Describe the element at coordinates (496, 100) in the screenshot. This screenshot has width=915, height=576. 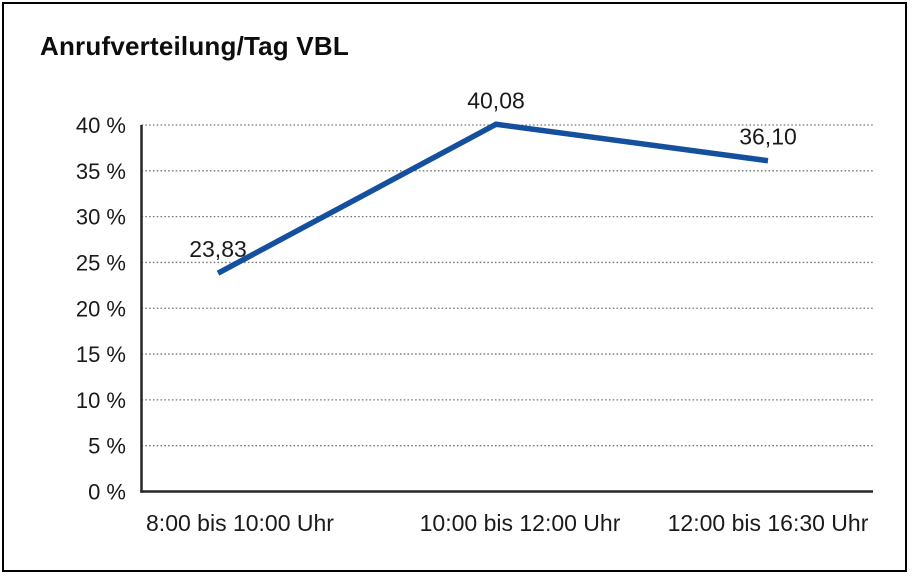
I see `data-point-label: 40,08` at that location.